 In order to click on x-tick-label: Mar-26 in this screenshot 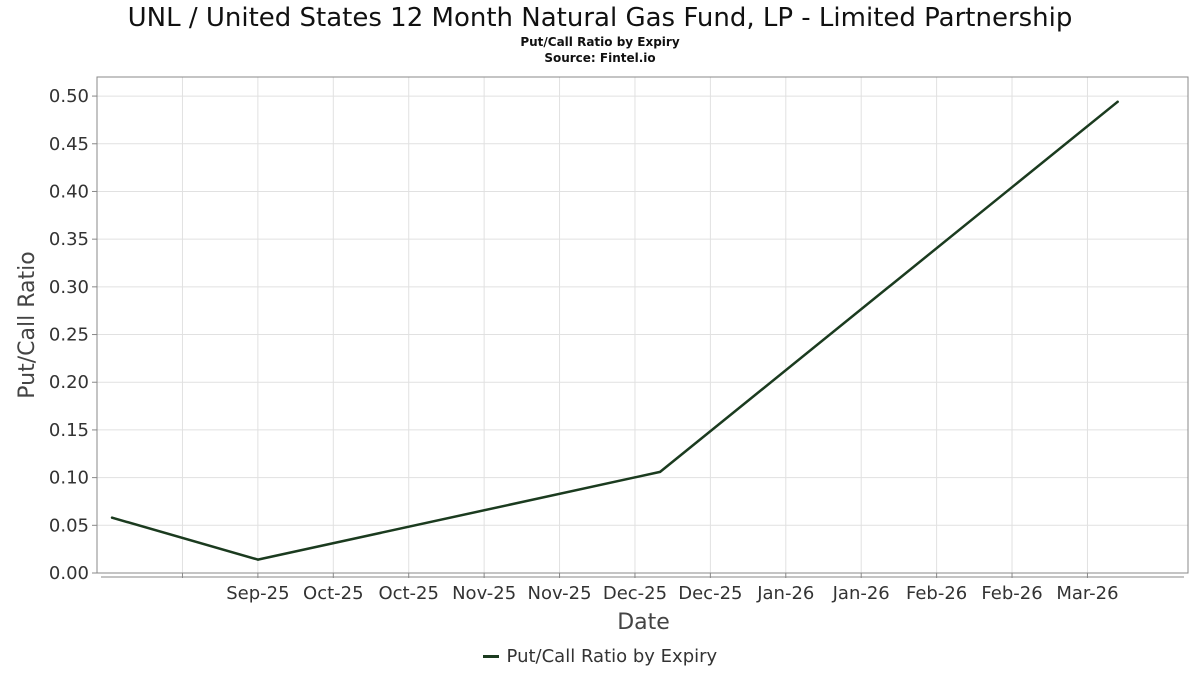, I will do `click(1087, 593)`.